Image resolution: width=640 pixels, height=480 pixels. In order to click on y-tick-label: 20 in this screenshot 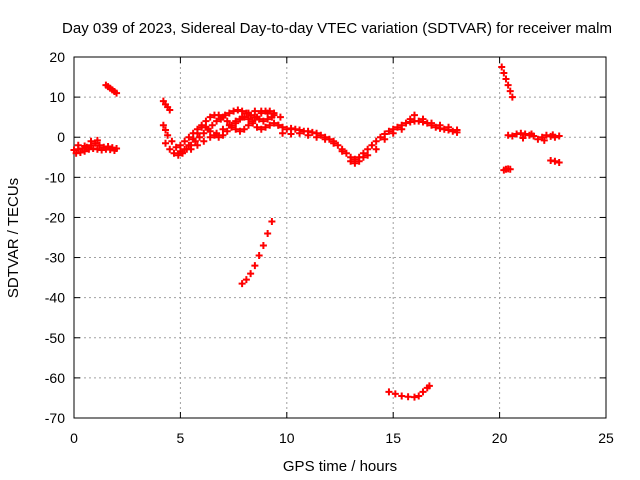, I will do `click(57, 57)`.